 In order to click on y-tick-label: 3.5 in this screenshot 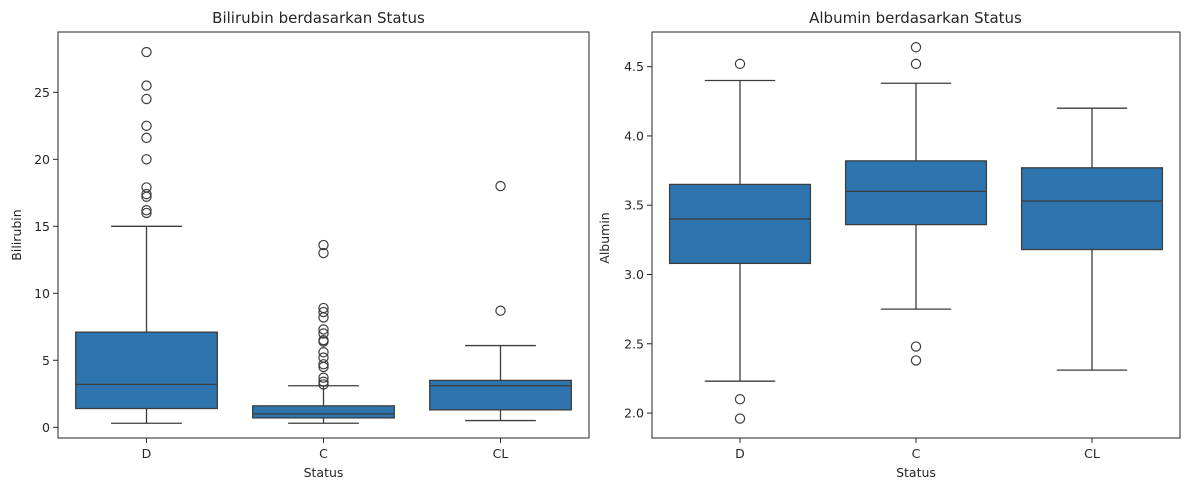, I will do `click(634, 205)`.